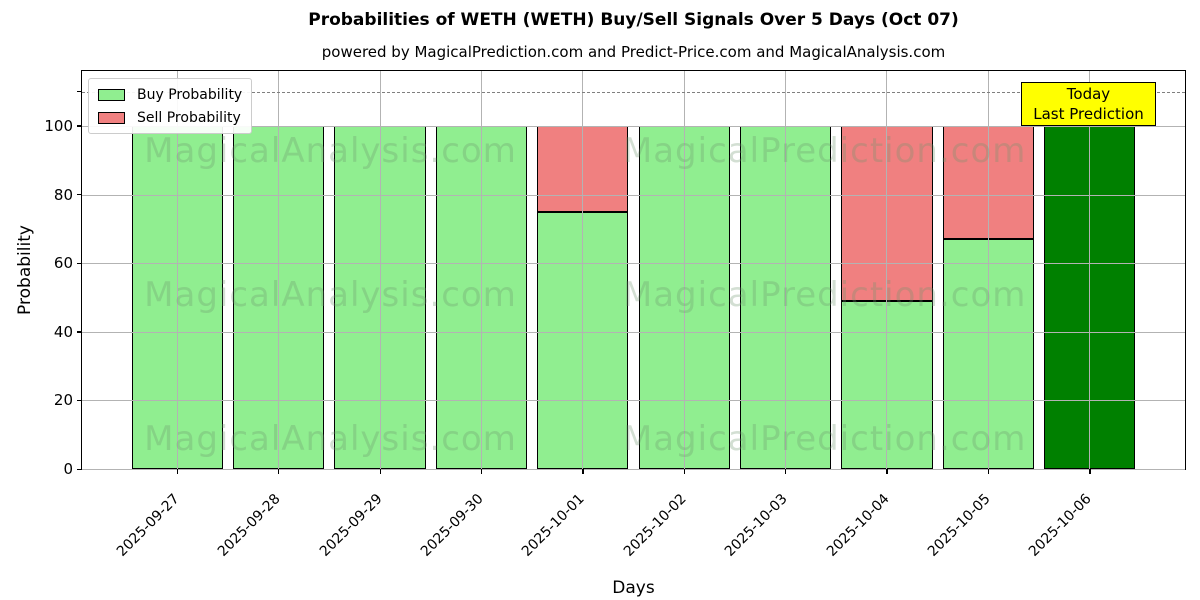  I want to click on x-axis-label: Days, so click(633, 588).